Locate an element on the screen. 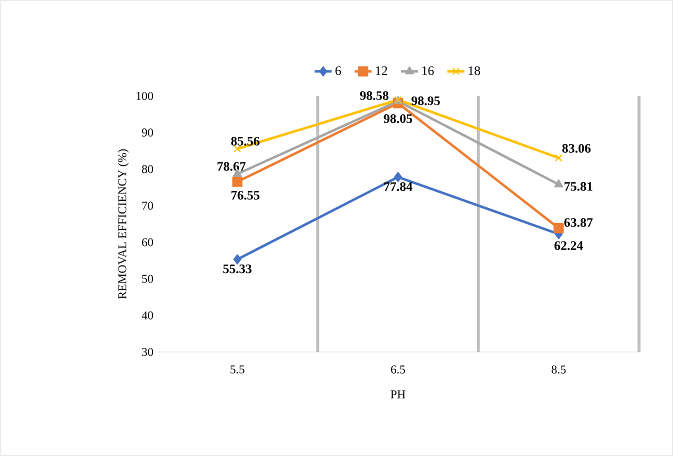 This screenshot has width=673, height=456. legend-label: 18 is located at coordinates (474, 71).